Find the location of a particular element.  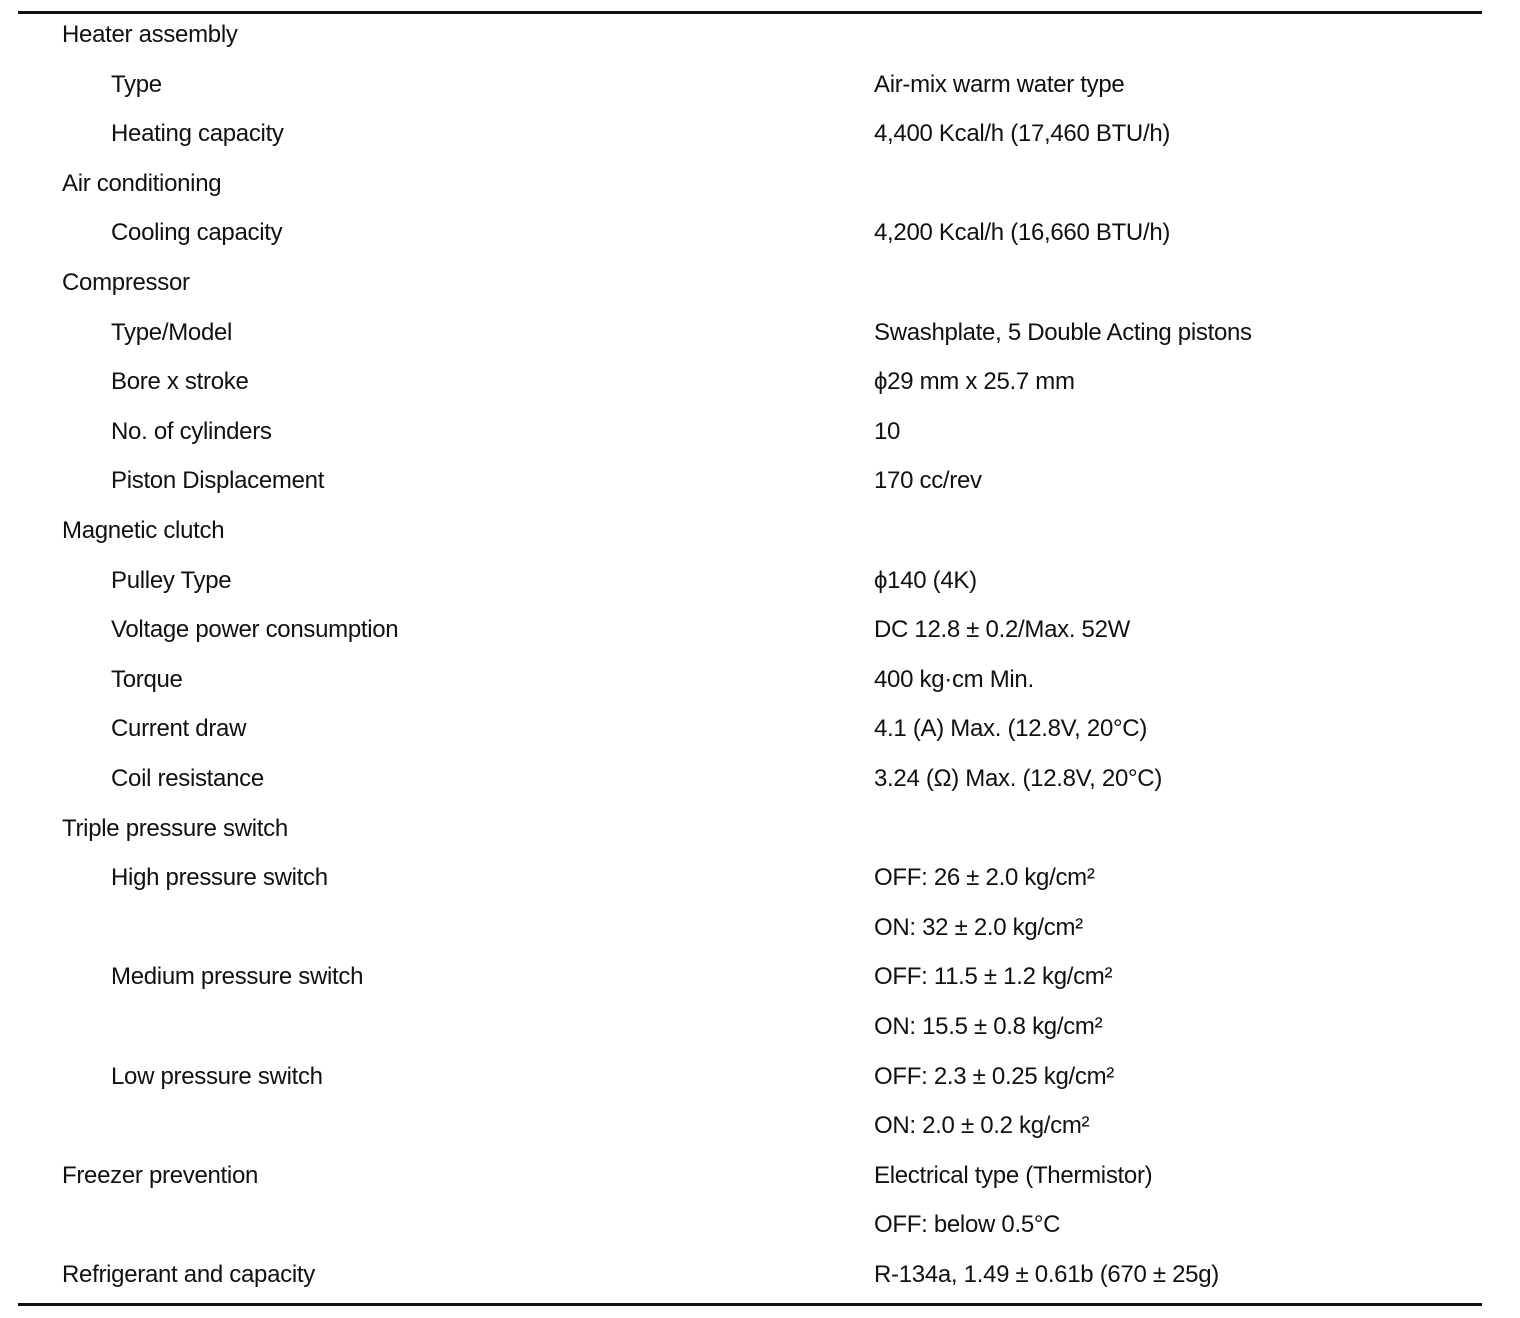

spec-value: Swashplate, 5 Double Acting pistons is located at coordinates (1063, 332).